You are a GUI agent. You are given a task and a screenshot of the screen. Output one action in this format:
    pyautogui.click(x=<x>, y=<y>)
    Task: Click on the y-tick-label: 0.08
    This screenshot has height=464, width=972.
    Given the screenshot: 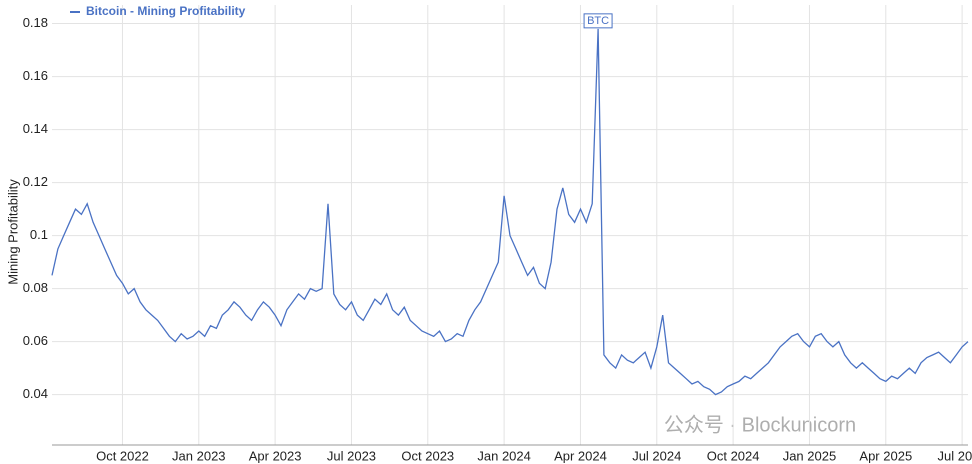 What is the action you would take?
    pyautogui.click(x=35, y=287)
    